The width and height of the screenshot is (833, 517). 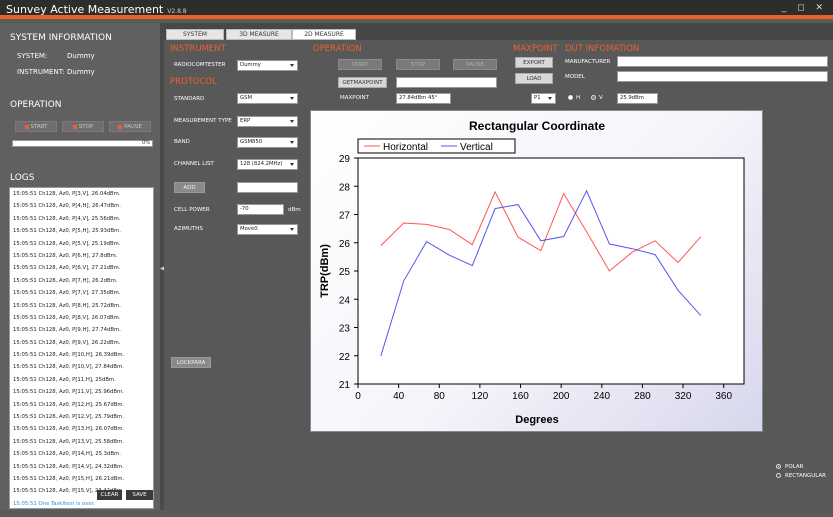 What do you see at coordinates (259, 34) in the screenshot?
I see `tab-3d-measure: 3D MEASURE` at bounding box center [259, 34].